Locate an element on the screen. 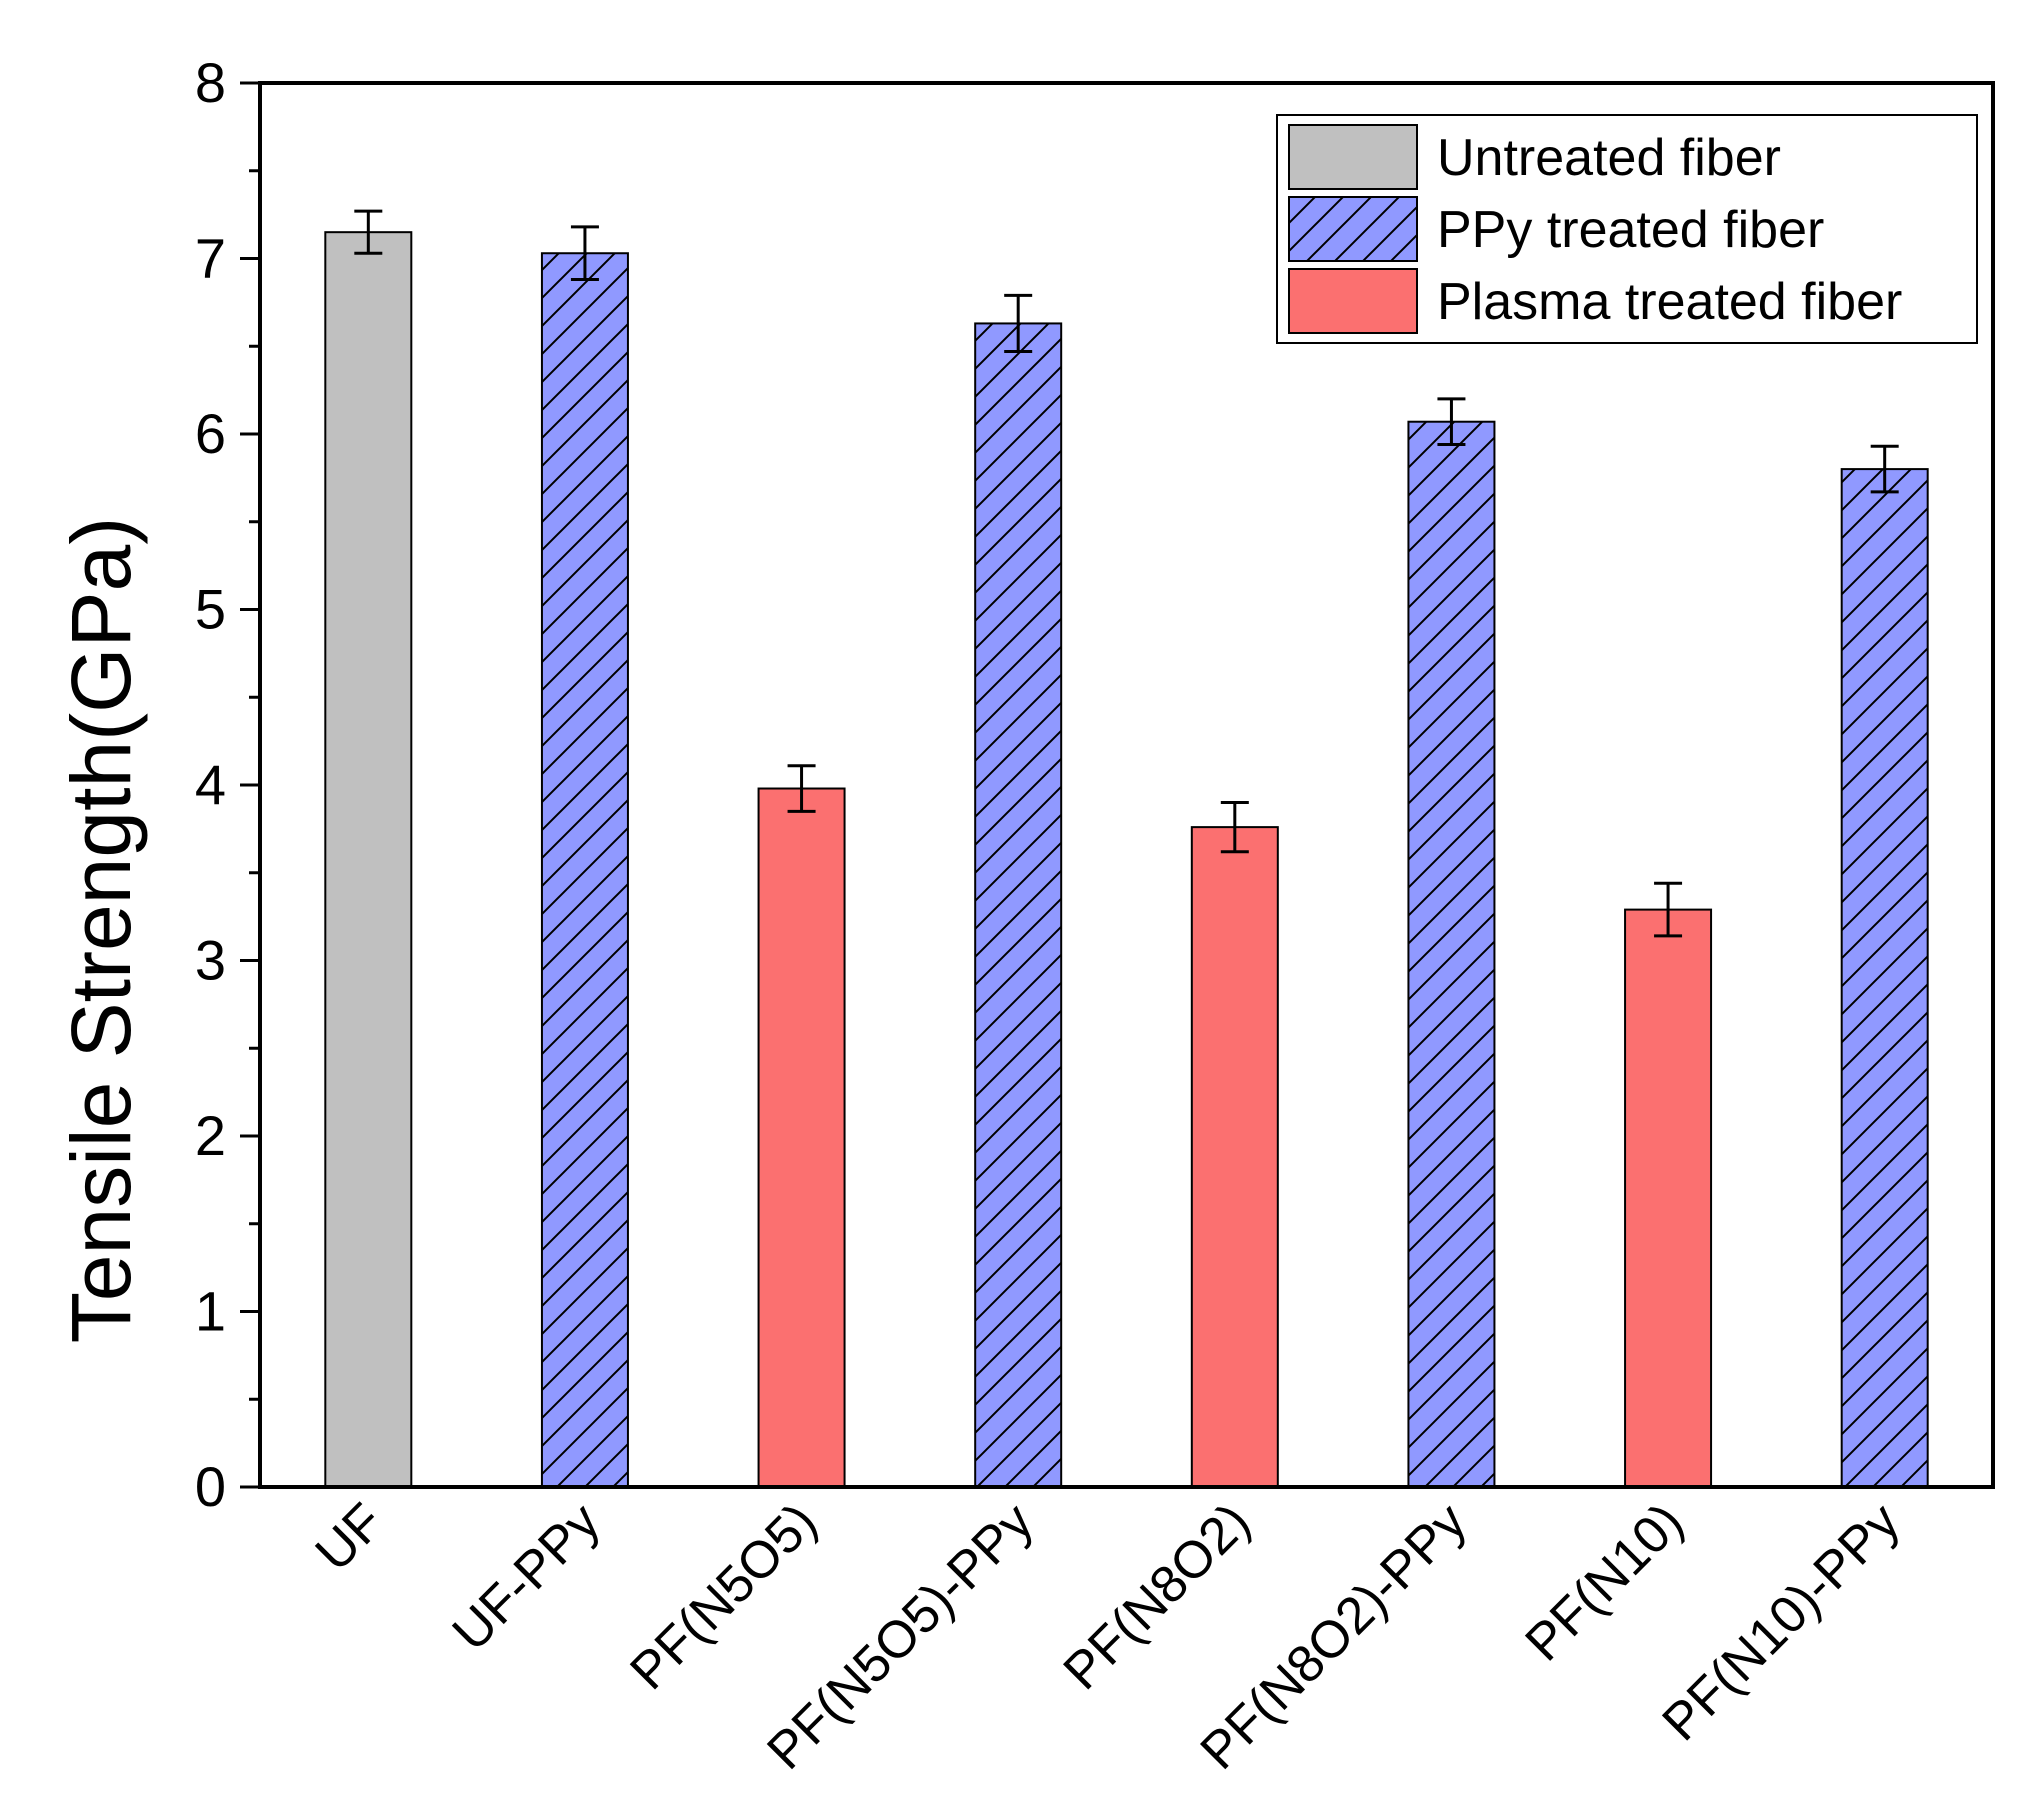 This screenshot has height=1816, width=2034. y-tick-label: 4 is located at coordinates (210, 784).